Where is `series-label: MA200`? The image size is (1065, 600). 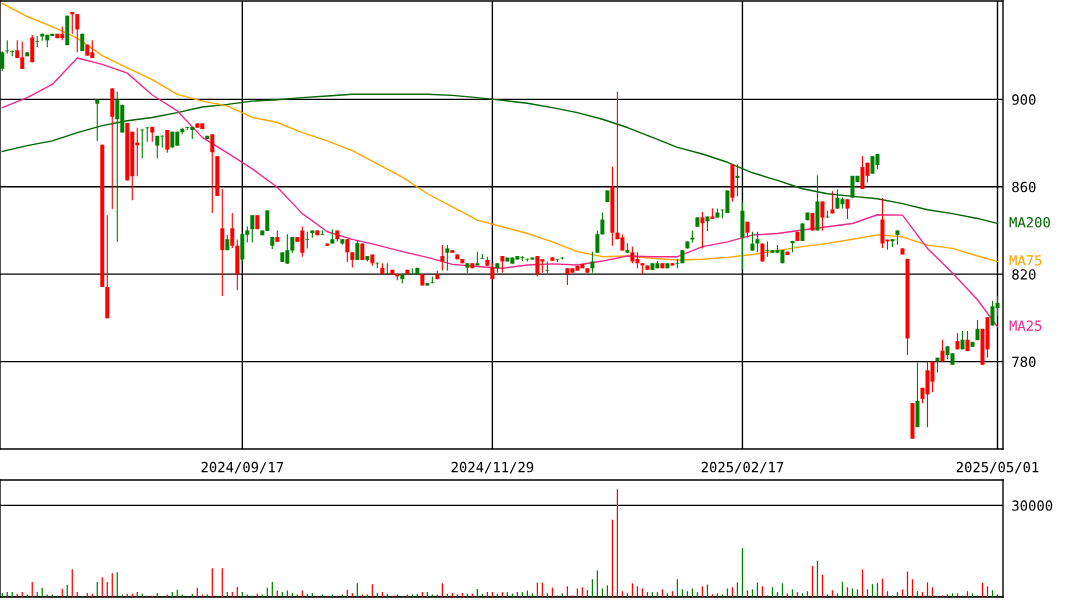
series-label: MA200 is located at coordinates (1029, 222).